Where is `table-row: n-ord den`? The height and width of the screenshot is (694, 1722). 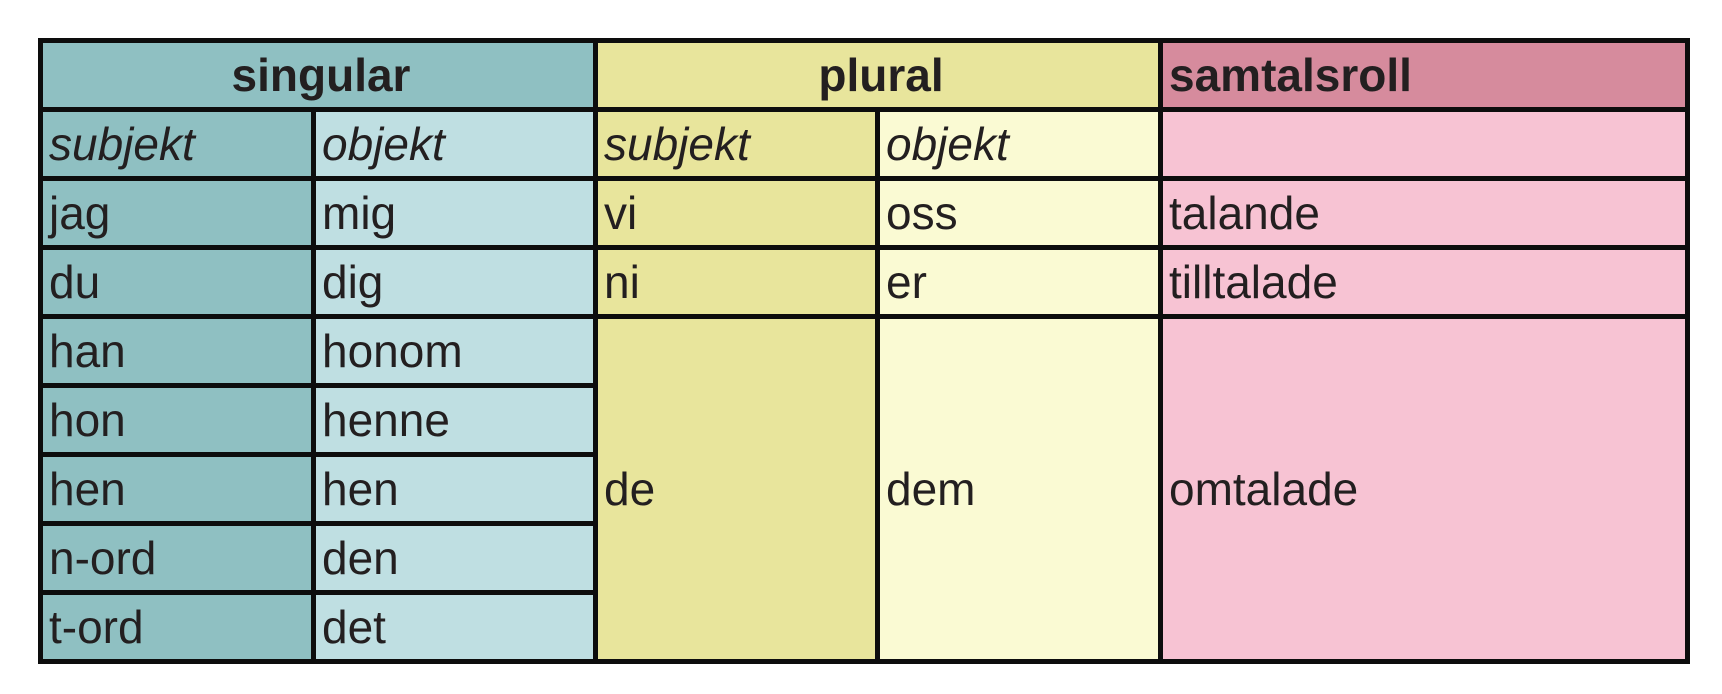 table-row: n-ord den is located at coordinates (863, 558).